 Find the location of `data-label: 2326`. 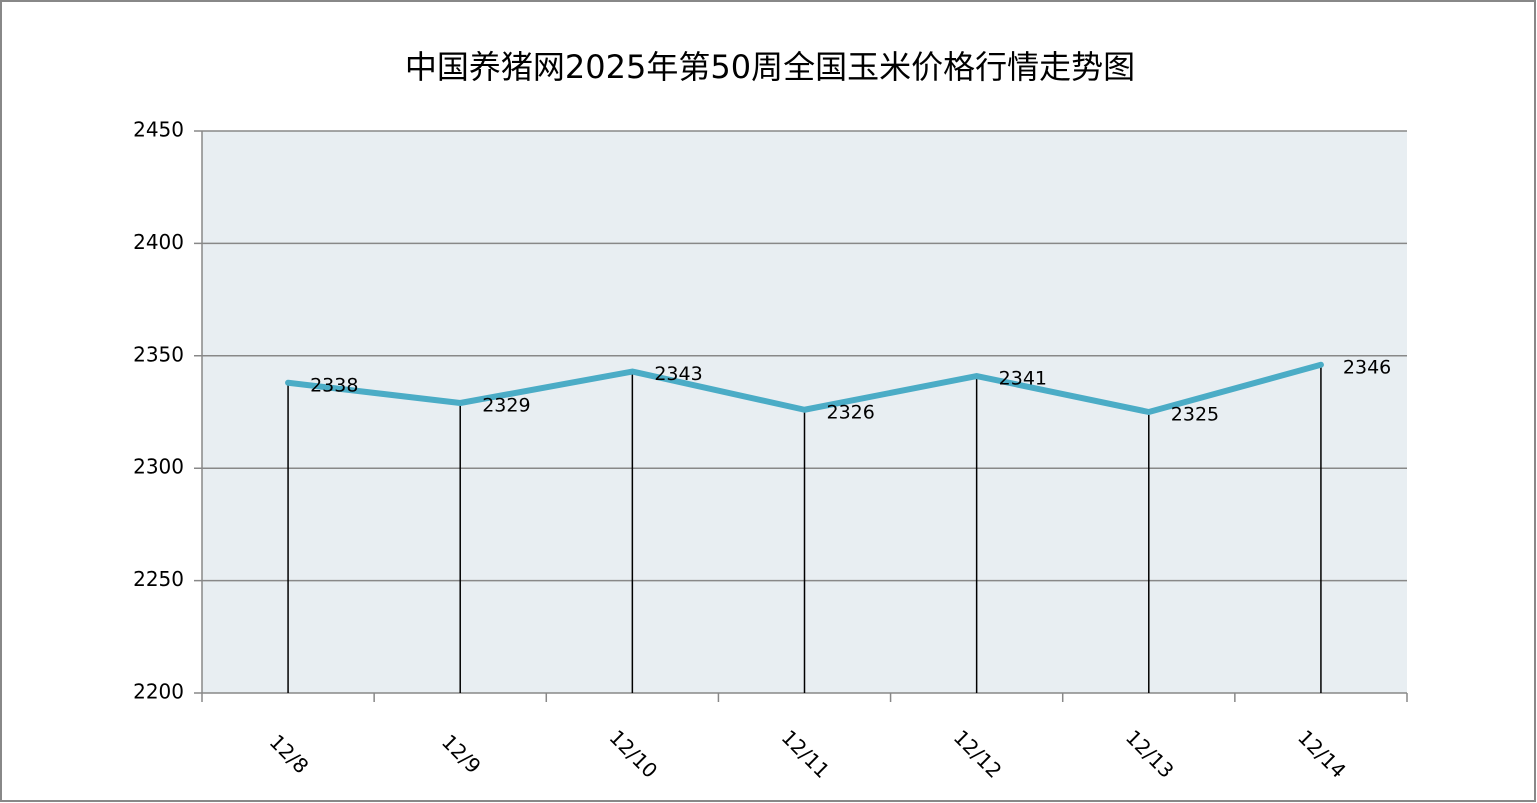

data-label: 2326 is located at coordinates (851, 412).